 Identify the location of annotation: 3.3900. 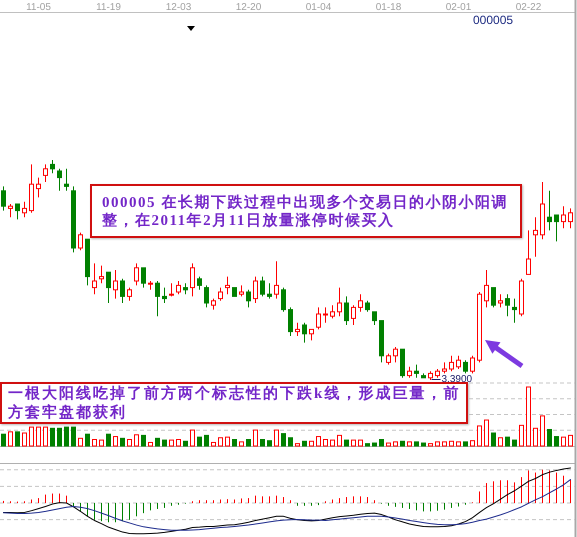
(457, 379).